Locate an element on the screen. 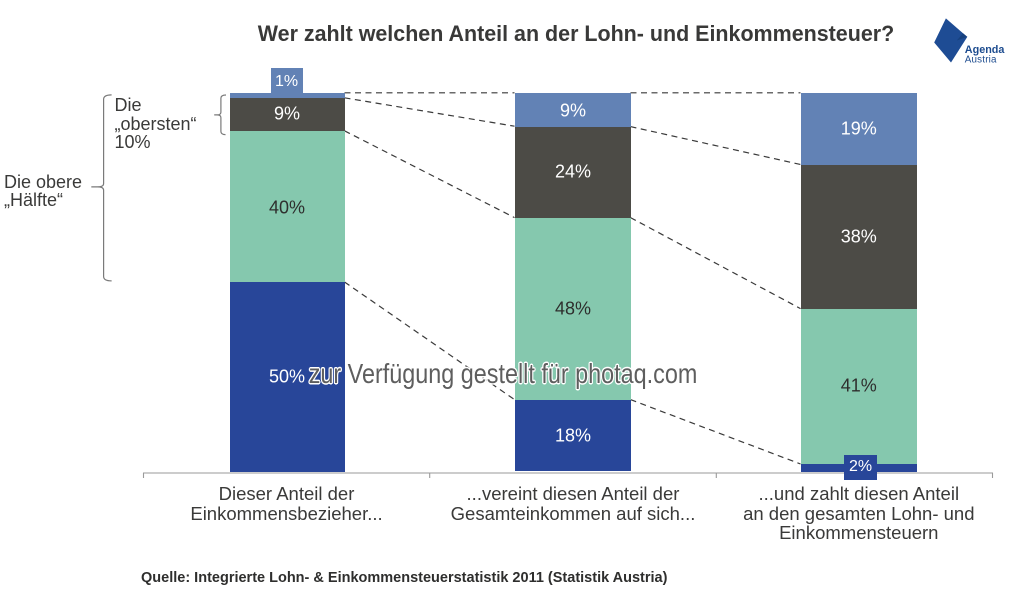 This screenshot has width=1024, height=592. svg-text: Austria is located at coordinates (981, 59).